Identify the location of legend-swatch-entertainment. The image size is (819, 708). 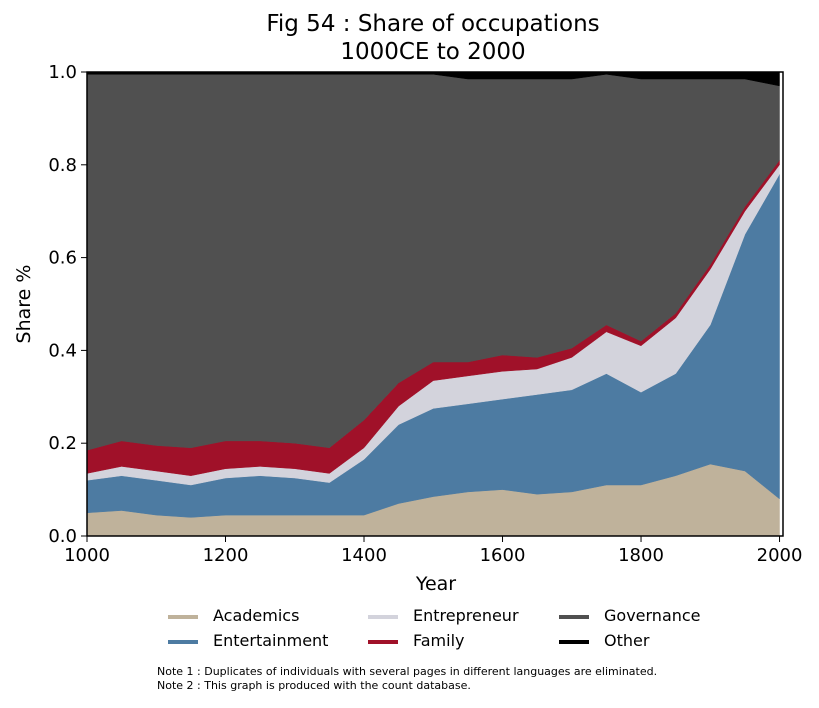
(183, 642).